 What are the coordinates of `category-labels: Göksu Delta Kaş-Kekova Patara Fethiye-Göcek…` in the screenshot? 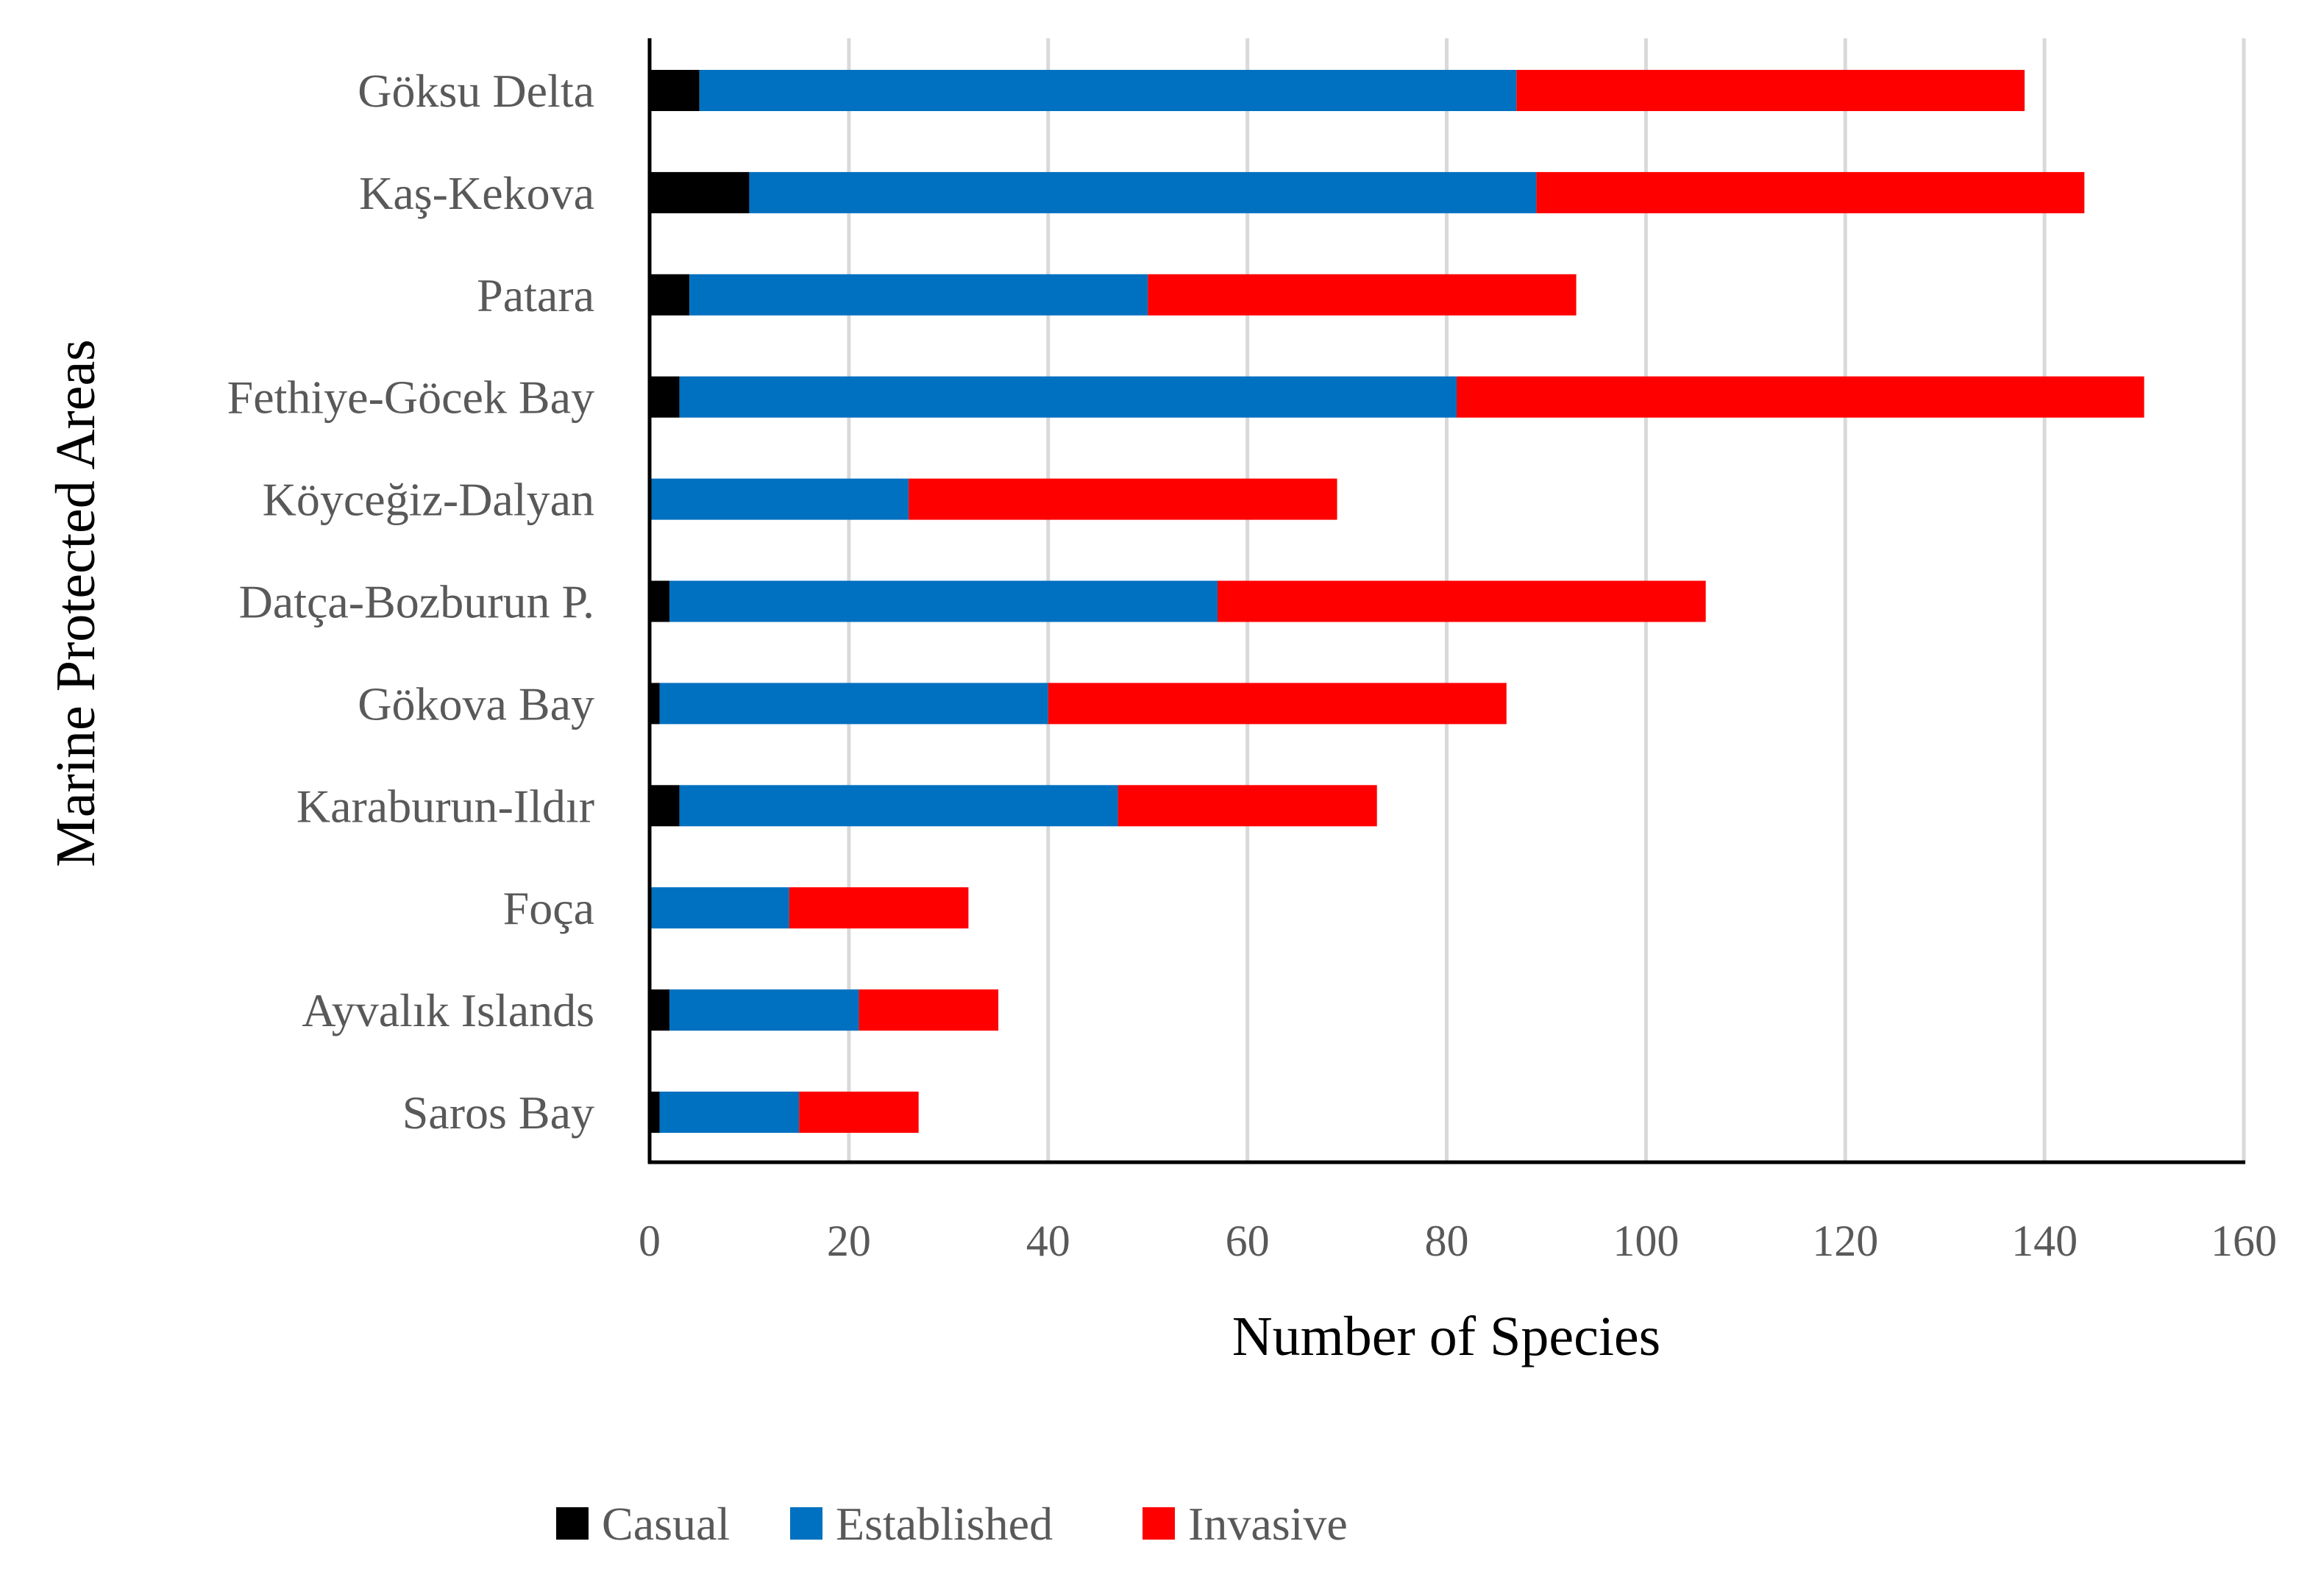 It's located at (410, 602).